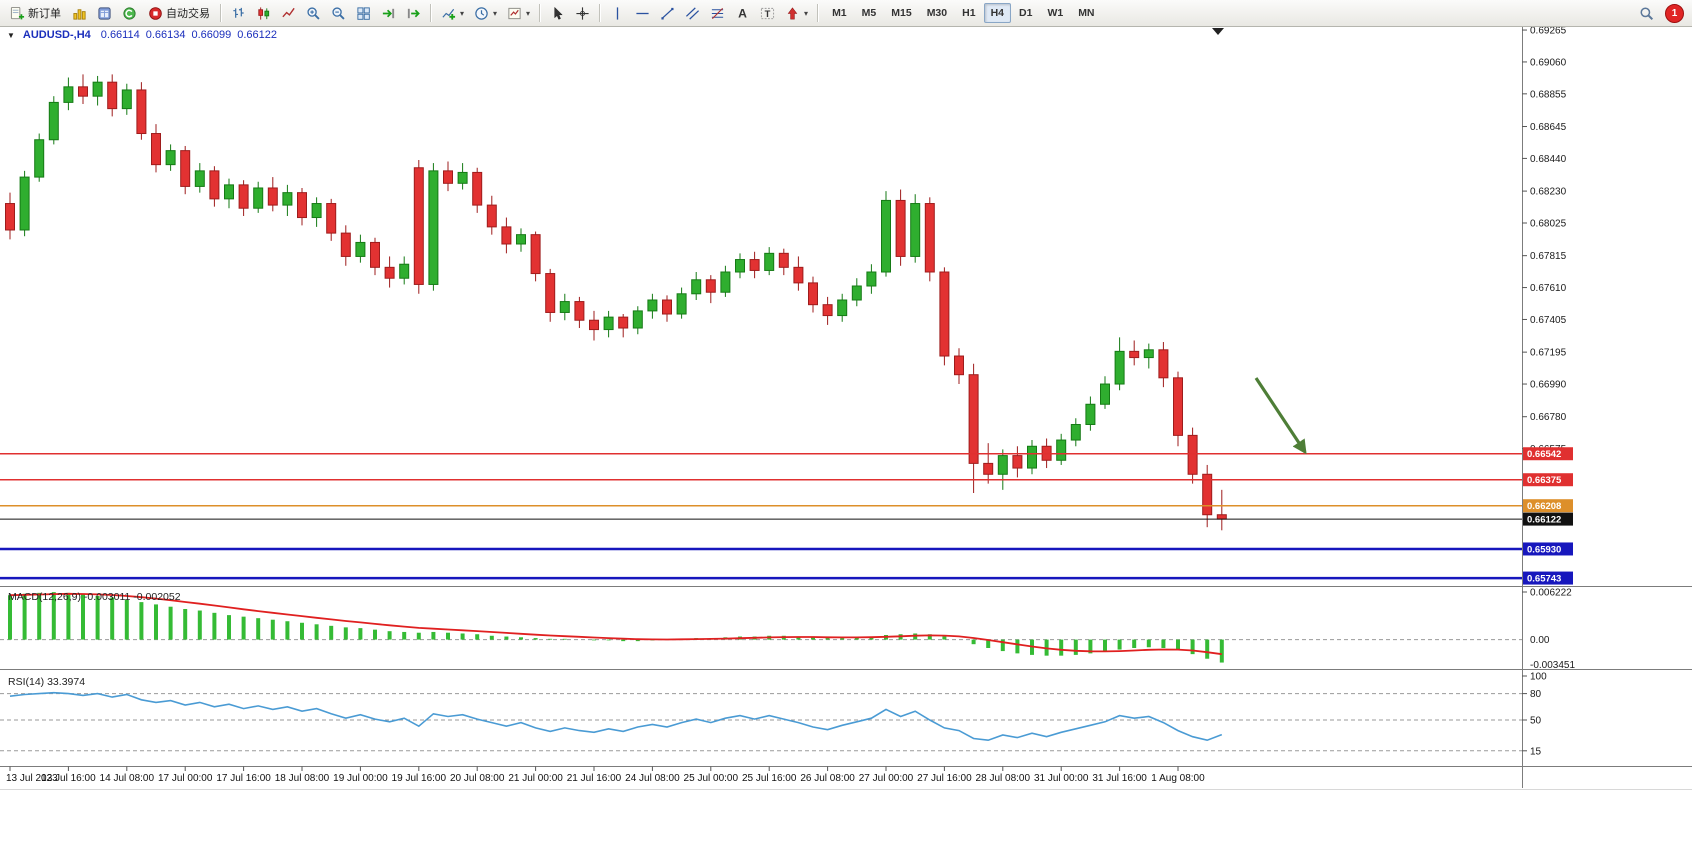 The height and width of the screenshot is (853, 1692). I want to click on bar-chart-mode-button, so click(238, 13).